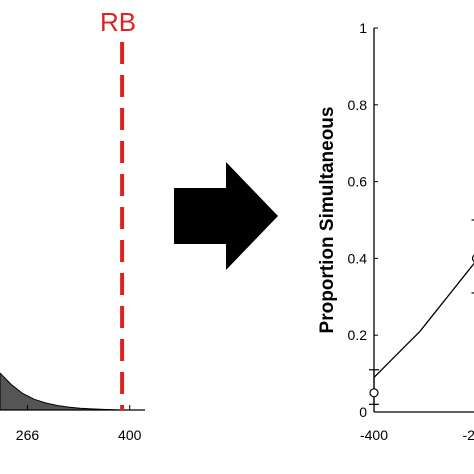  I want to click on left-x-ticks: 266 400, so click(79, 424).